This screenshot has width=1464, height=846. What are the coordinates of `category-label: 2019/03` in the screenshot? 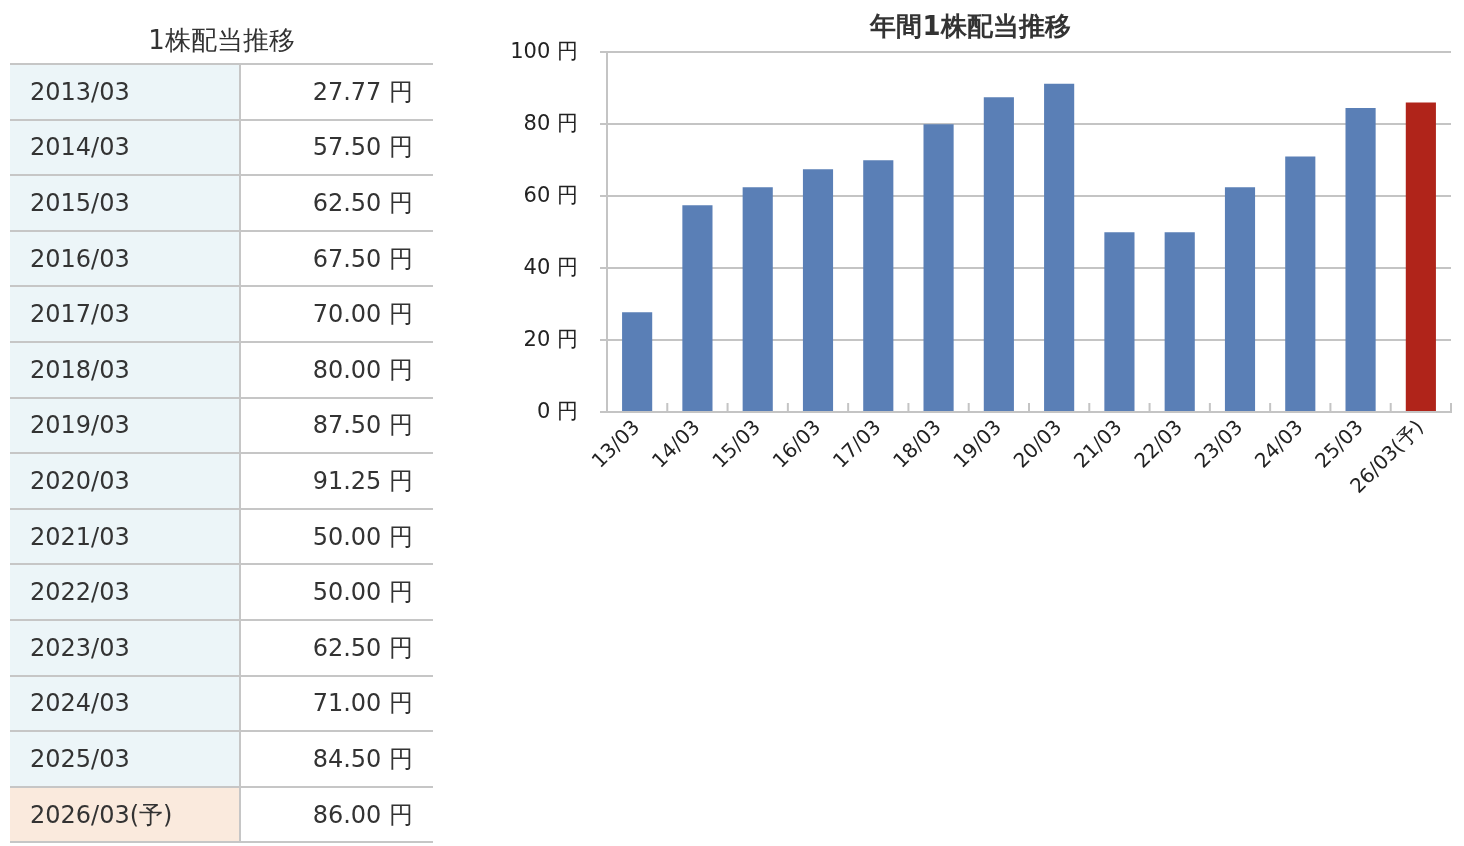 It's located at (80, 425).